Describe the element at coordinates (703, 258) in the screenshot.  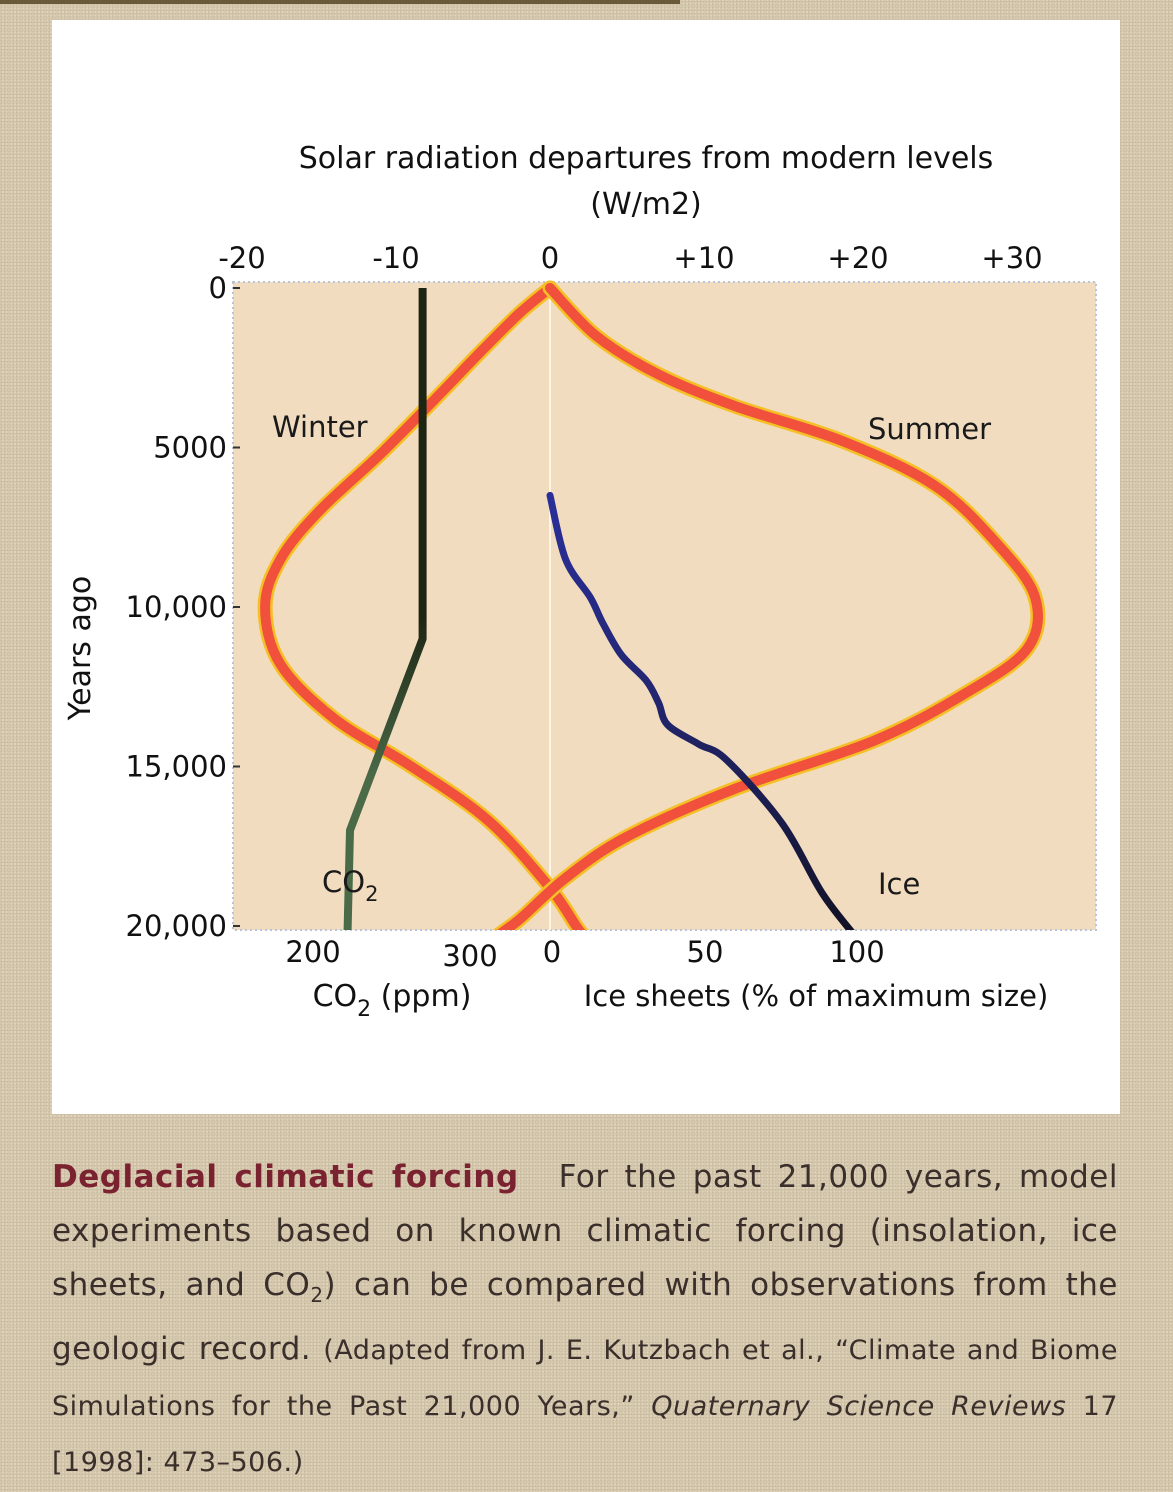
I see `top-tick-label: +10` at that location.